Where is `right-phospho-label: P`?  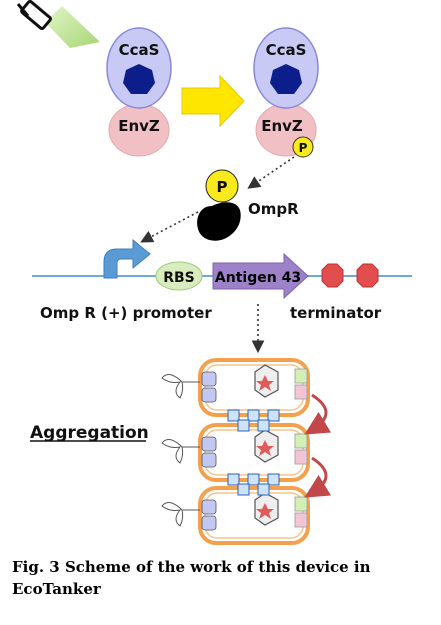
right-phospho-label: P is located at coordinates (303, 148).